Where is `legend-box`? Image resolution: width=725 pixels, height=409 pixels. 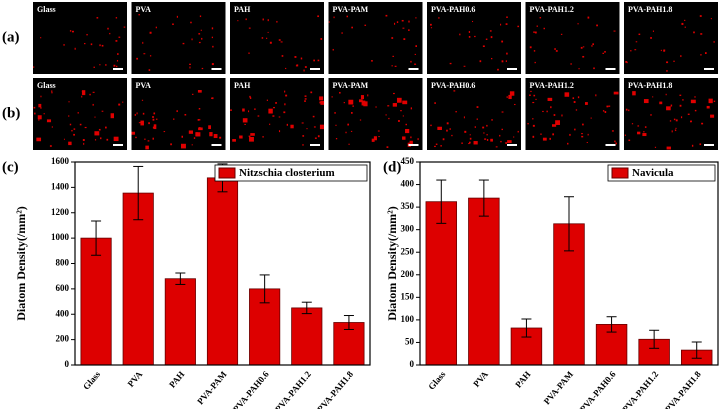 legend-box is located at coordinates (661, 173).